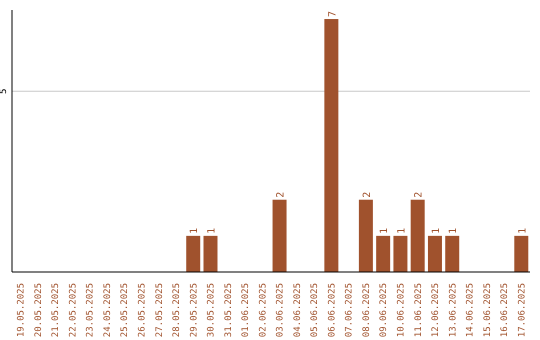 This screenshot has width=540, height=340. I want to click on x-tick-label: 19.05.2025, so click(21, 310).